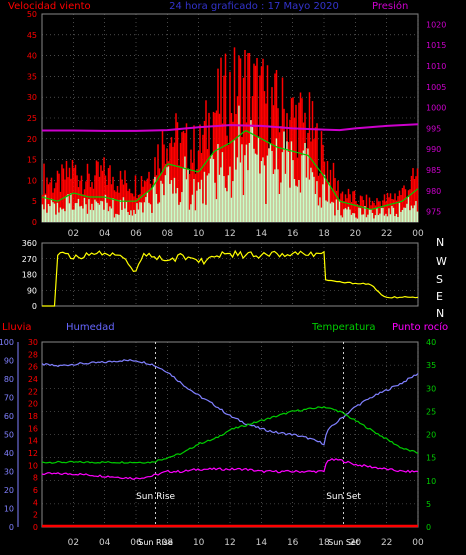 This screenshot has height=555, width=466. What do you see at coordinates (428, 527) in the screenshot?
I see `y-tick-label-right: 0` at bounding box center [428, 527].